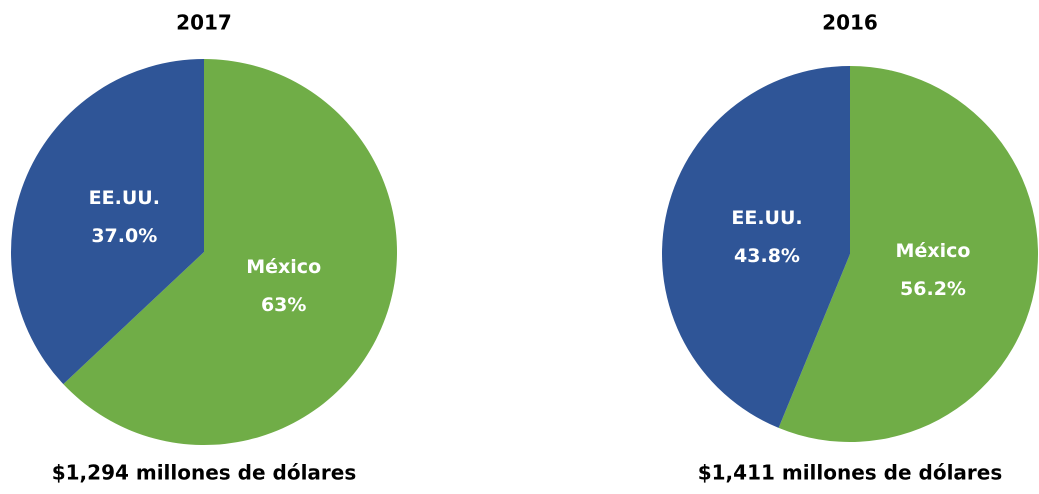  What do you see at coordinates (933, 289) in the screenshot?
I see `slice-value-label: 56.2%` at bounding box center [933, 289].